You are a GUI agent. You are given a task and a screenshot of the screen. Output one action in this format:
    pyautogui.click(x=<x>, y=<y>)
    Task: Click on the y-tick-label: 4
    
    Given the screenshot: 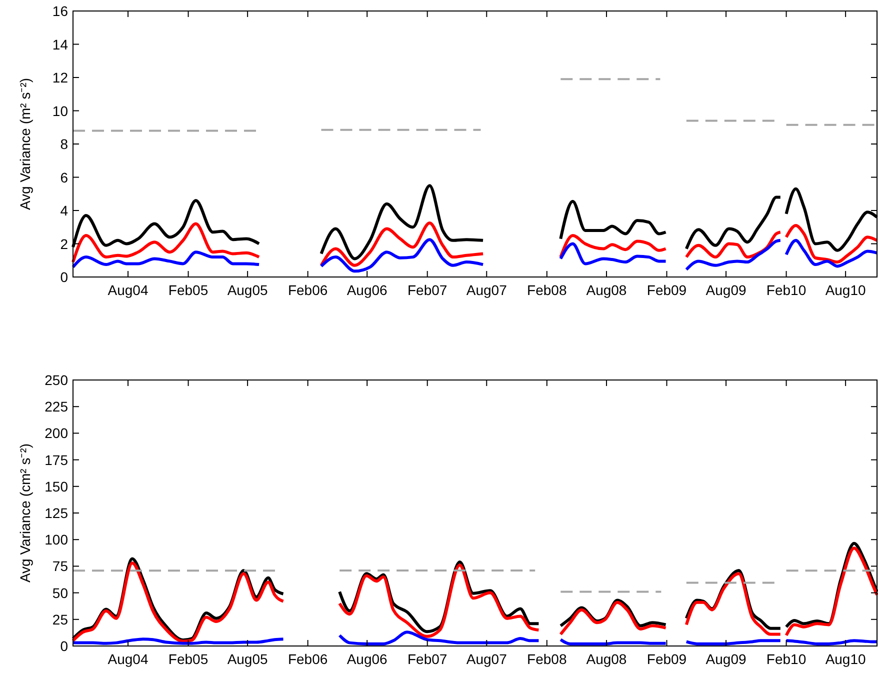 What is the action you would take?
    pyautogui.click(x=64, y=210)
    